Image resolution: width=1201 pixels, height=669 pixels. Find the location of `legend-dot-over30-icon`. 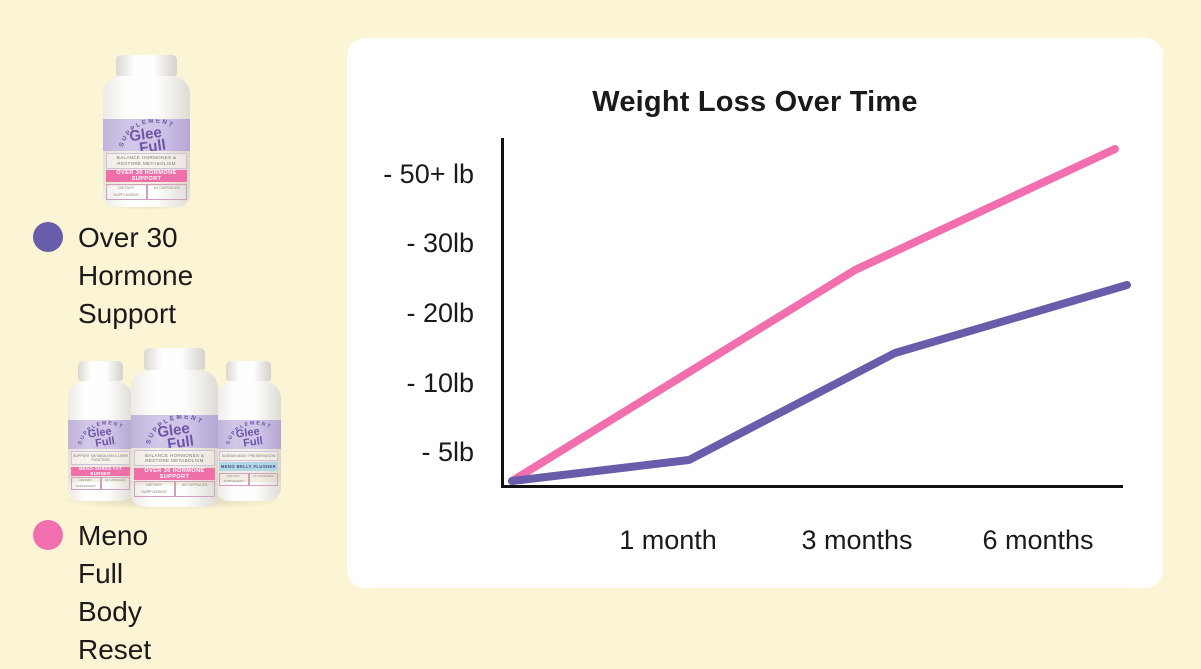

legend-dot-over30-icon is located at coordinates (48, 237).